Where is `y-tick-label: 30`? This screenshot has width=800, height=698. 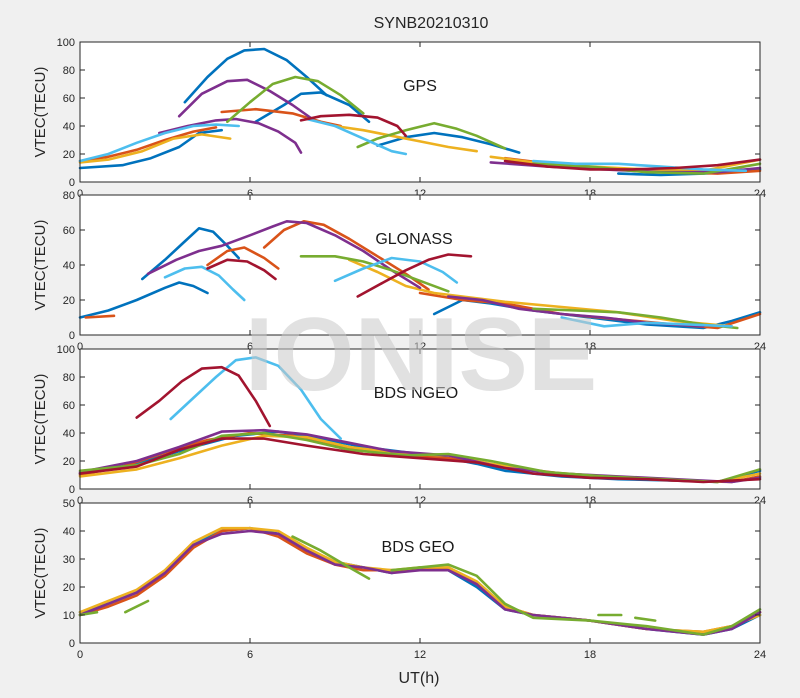
y-tick-label: 30 is located at coordinates (69, 560).